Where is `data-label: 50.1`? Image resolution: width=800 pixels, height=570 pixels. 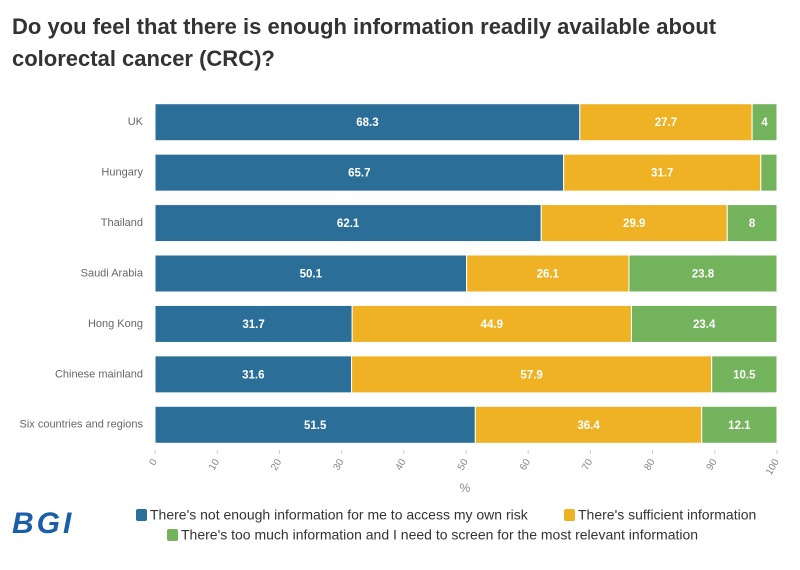 data-label: 50.1 is located at coordinates (311, 275).